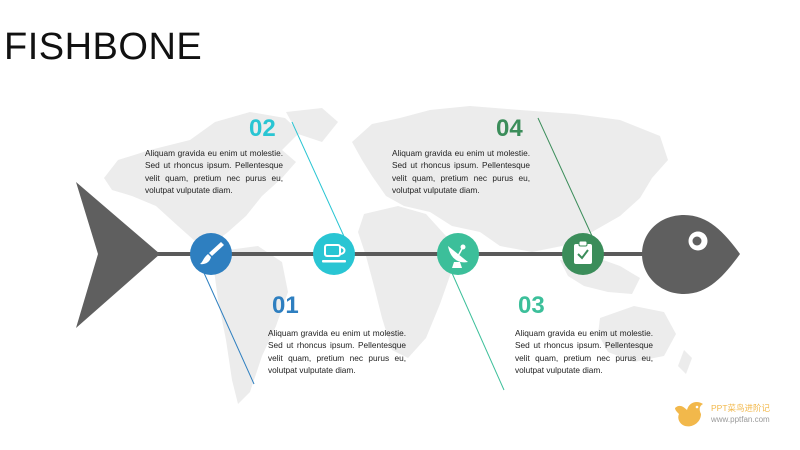  I want to click on watermark-logo: PPT菜鸟进阶记 www.pptfan.com, so click(733, 415).